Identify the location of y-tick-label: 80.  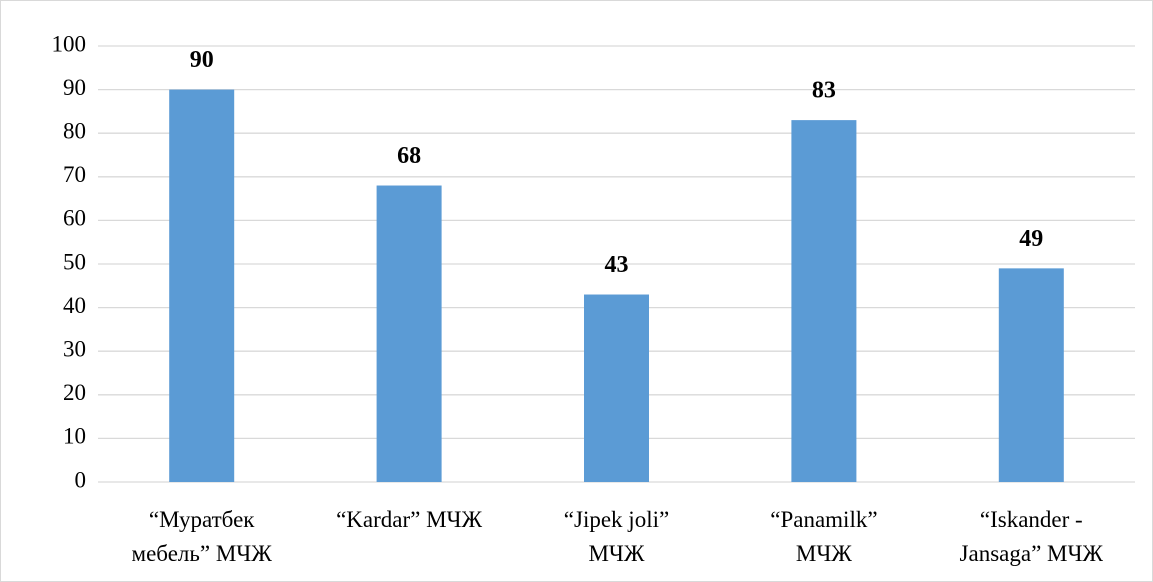
(74, 130).